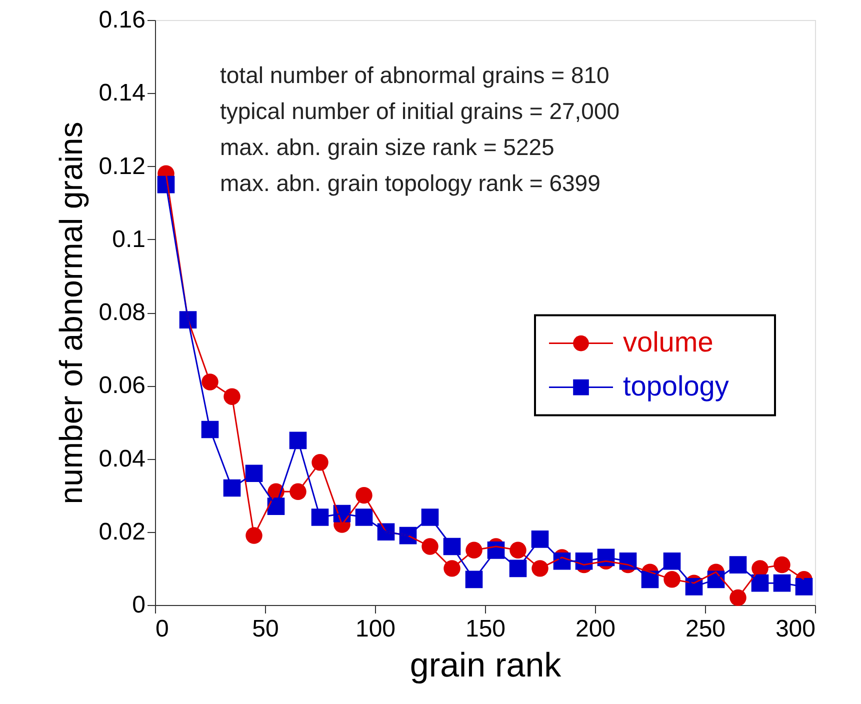  What do you see at coordinates (129, 239) in the screenshot?
I see `y-tick-label: 0.1` at bounding box center [129, 239].